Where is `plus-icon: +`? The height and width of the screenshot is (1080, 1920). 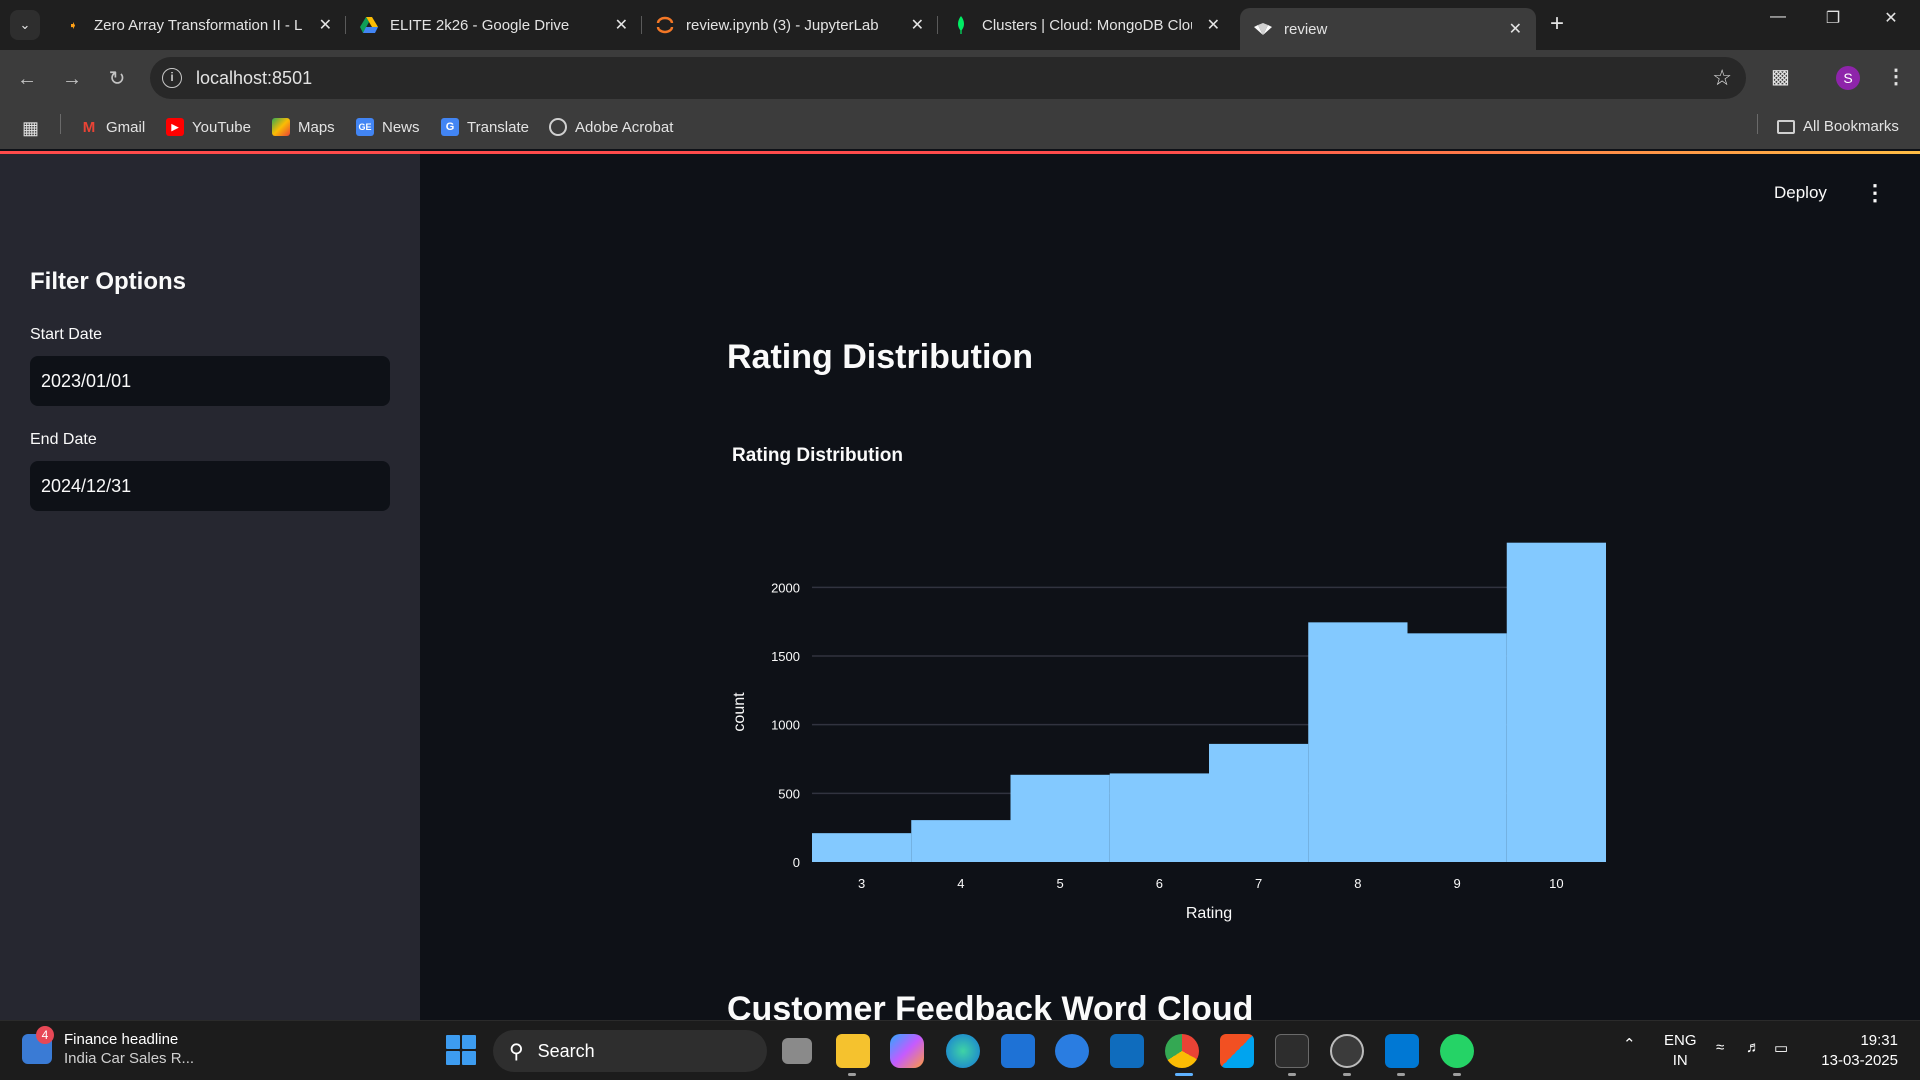
plus-icon: + is located at coordinates (1556, 23).